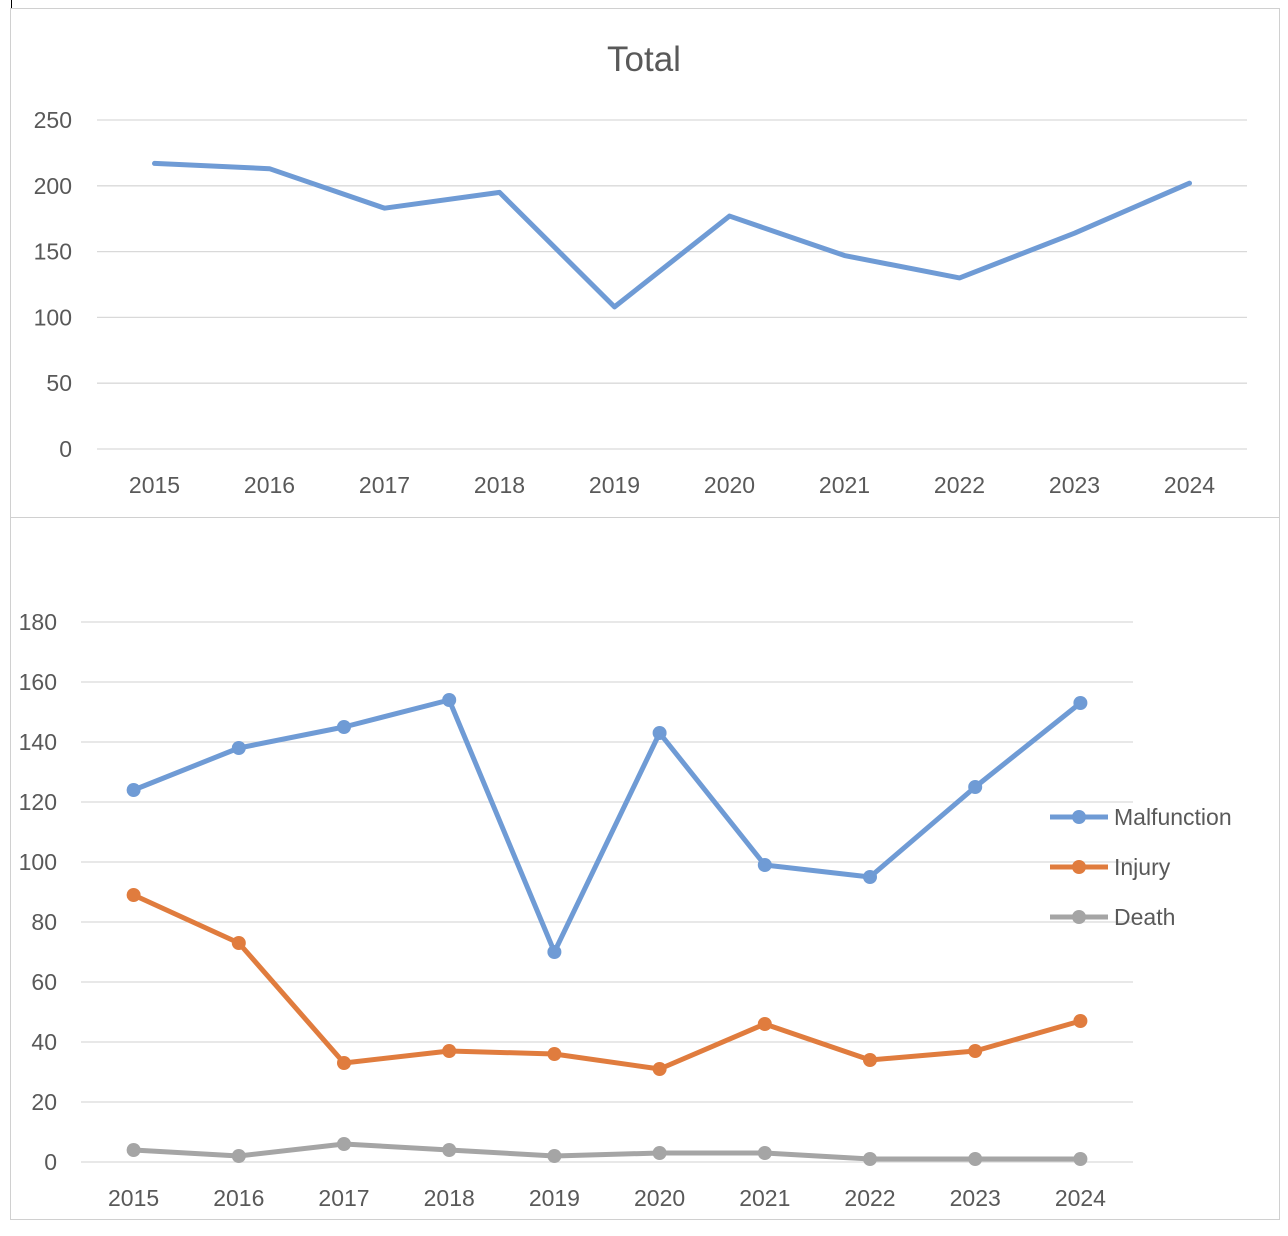 The height and width of the screenshot is (1236, 1288). I want to click on y-tick-label: 40, so click(44, 1042).